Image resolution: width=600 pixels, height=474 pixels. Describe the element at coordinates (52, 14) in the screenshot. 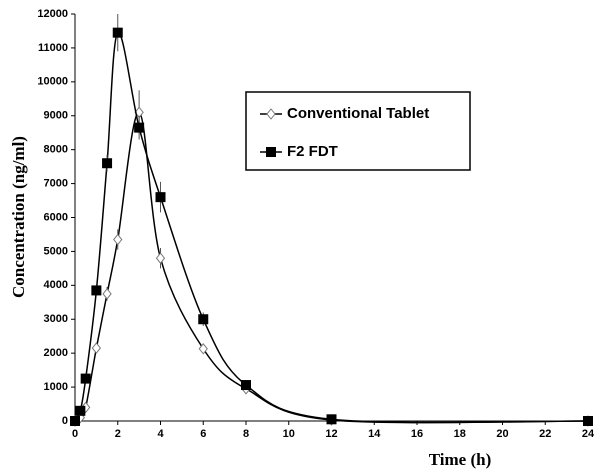

I see `y-tick-label: 12000` at that location.